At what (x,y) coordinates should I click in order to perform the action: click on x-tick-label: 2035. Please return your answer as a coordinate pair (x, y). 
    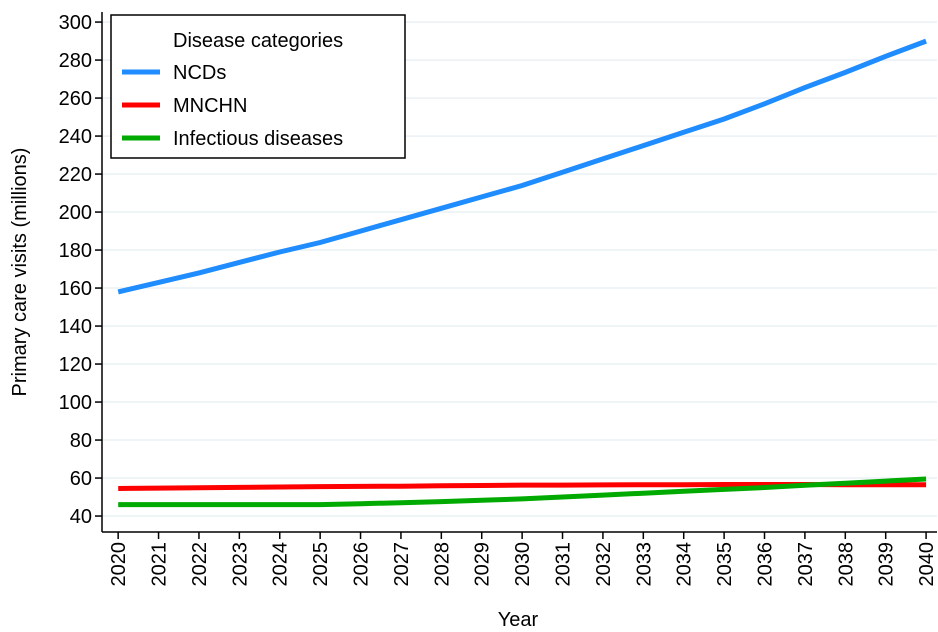
    Looking at the image, I should click on (725, 564).